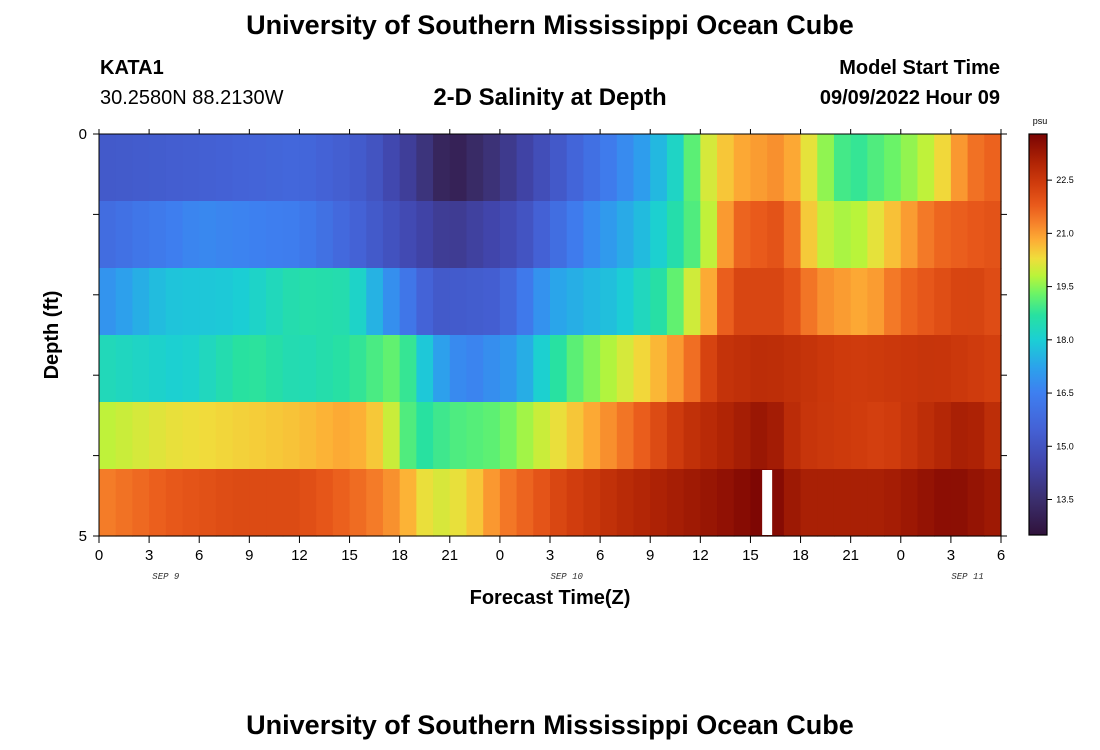  Describe the element at coordinates (1065, 340) in the screenshot. I see `colorbar-tick-label: 18.0` at that location.